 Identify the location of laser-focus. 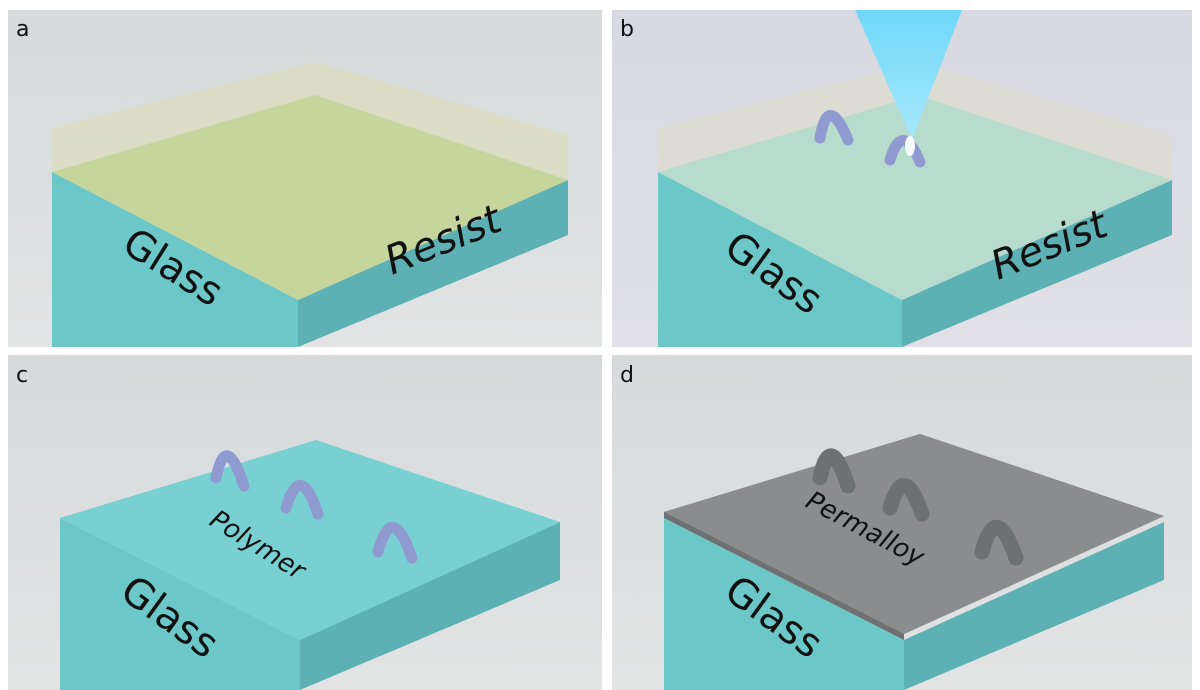
(910, 146).